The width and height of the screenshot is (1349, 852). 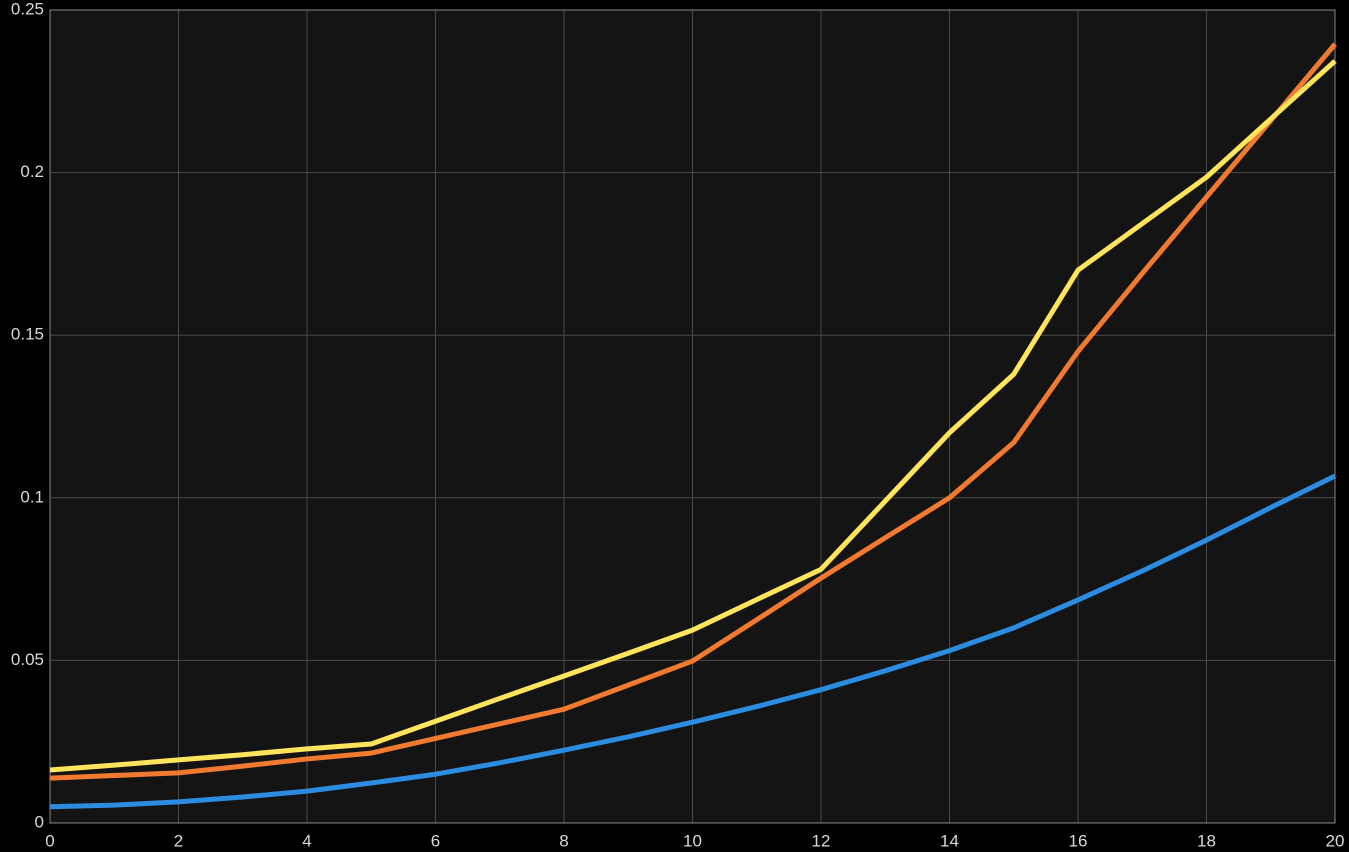 I want to click on x-tick-label: 2, so click(x=178, y=840).